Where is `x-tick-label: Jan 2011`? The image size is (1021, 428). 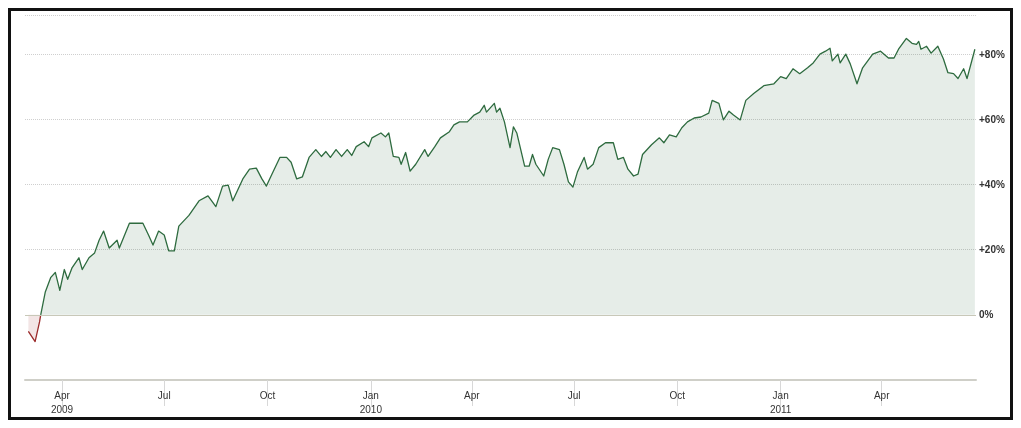 x-tick-label: Jan 2011 is located at coordinates (780, 402).